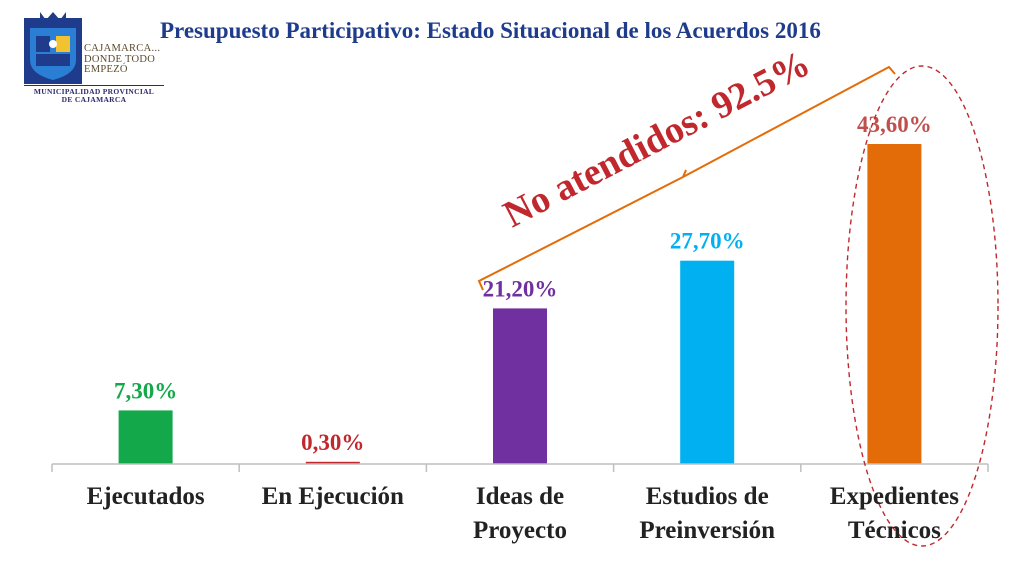 This screenshot has width=1024, height=576. I want to click on data-label-3: 21,20%, so click(520, 288).